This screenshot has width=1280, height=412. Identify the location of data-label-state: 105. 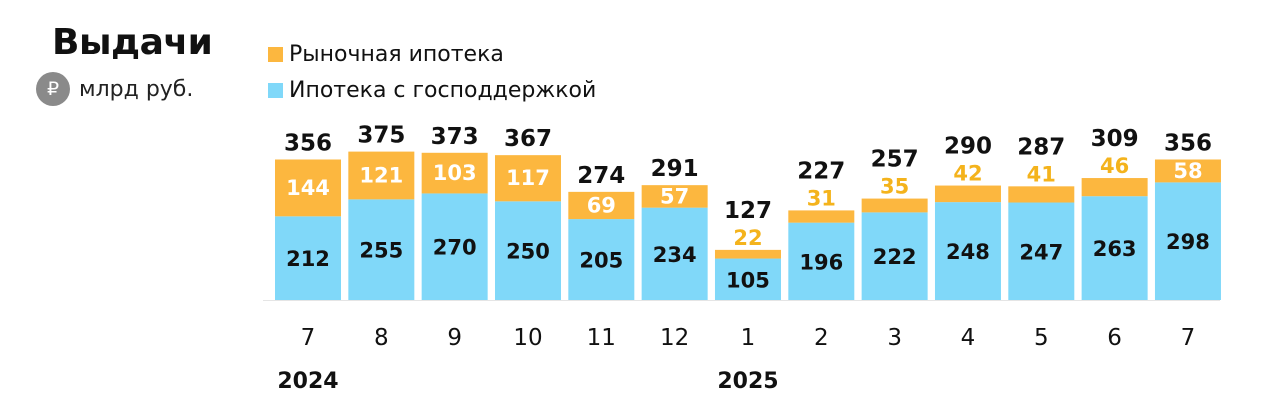
(748, 280).